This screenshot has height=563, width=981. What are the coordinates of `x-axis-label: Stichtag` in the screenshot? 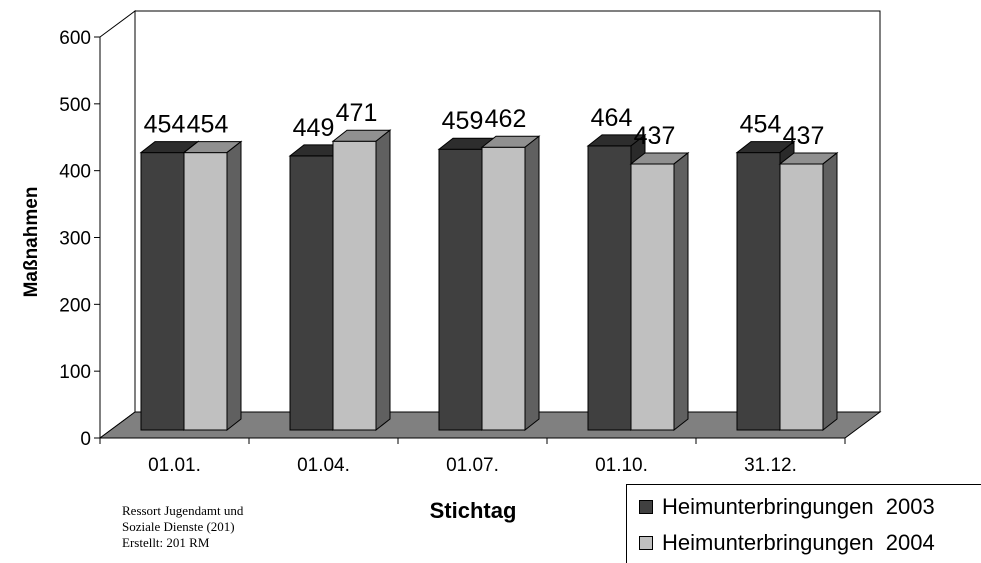 It's located at (473, 510).